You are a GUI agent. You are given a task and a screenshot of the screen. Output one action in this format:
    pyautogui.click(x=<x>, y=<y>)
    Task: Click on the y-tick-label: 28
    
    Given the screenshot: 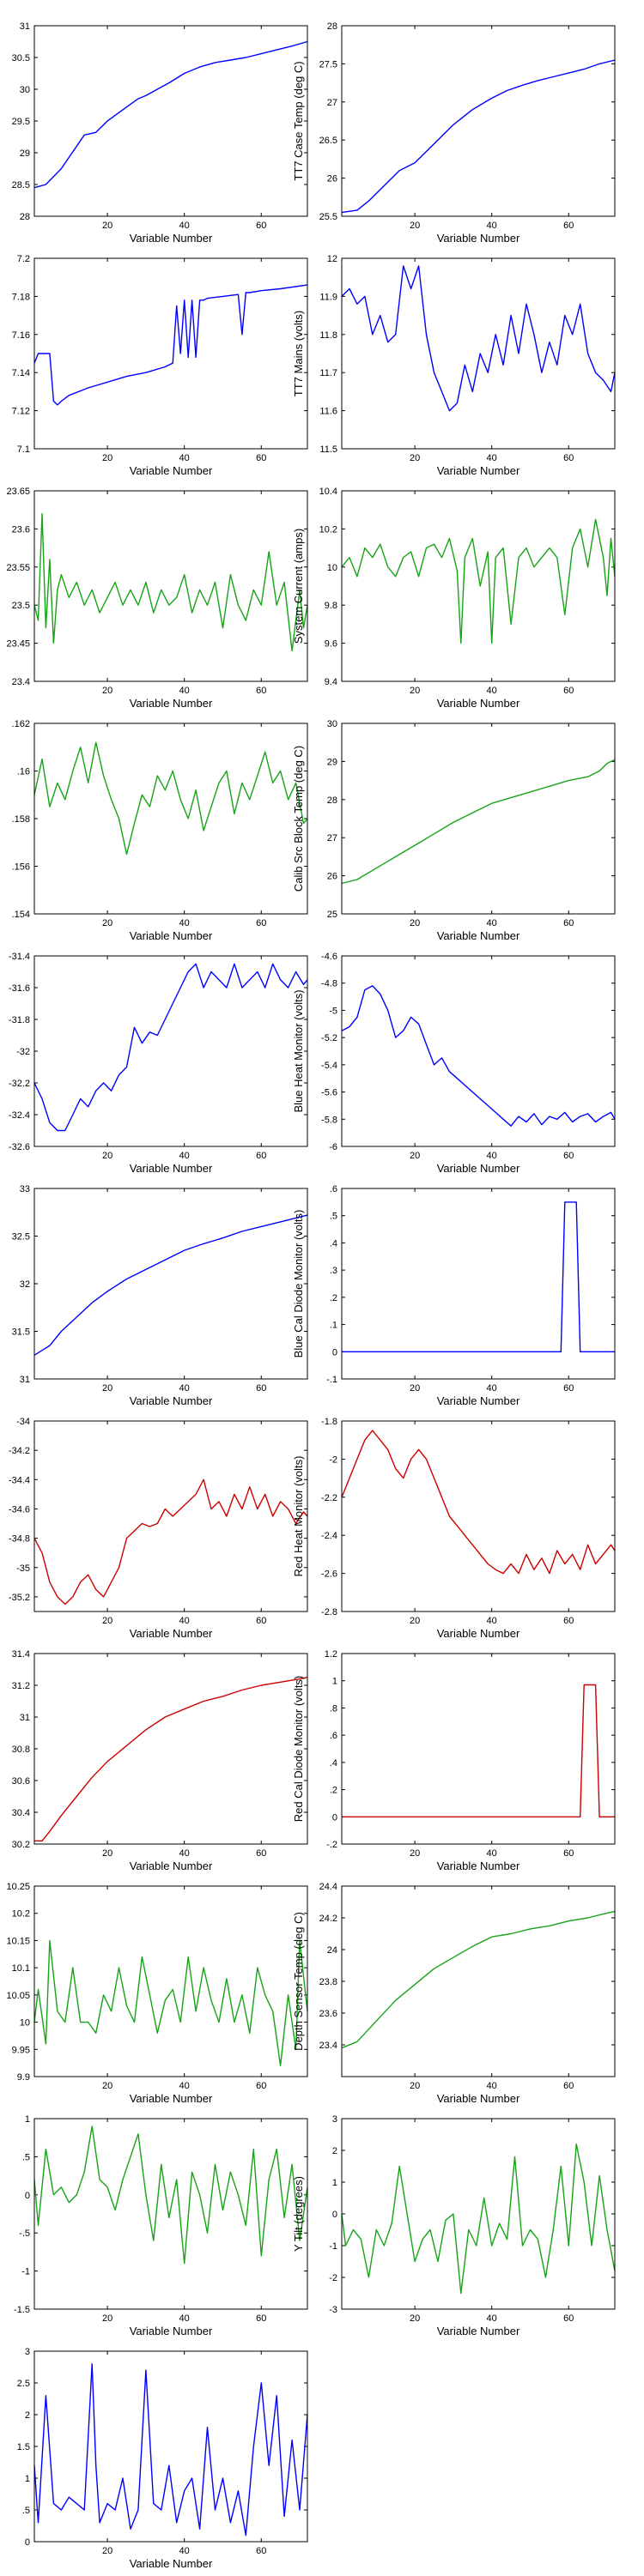 What is the action you would take?
    pyautogui.click(x=332, y=26)
    